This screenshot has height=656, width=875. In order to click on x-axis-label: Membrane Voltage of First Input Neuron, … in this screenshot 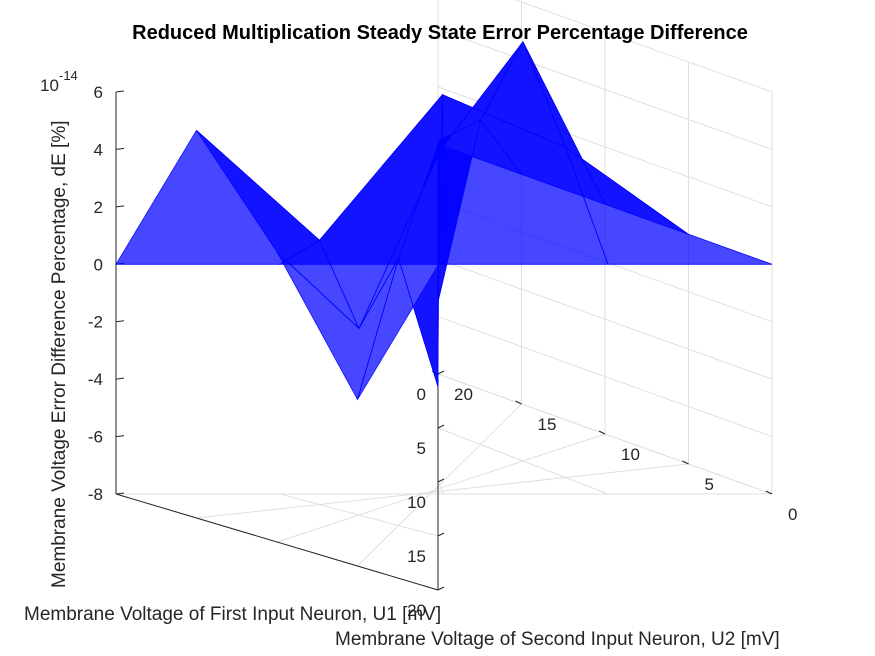, I will do `click(232, 614)`.